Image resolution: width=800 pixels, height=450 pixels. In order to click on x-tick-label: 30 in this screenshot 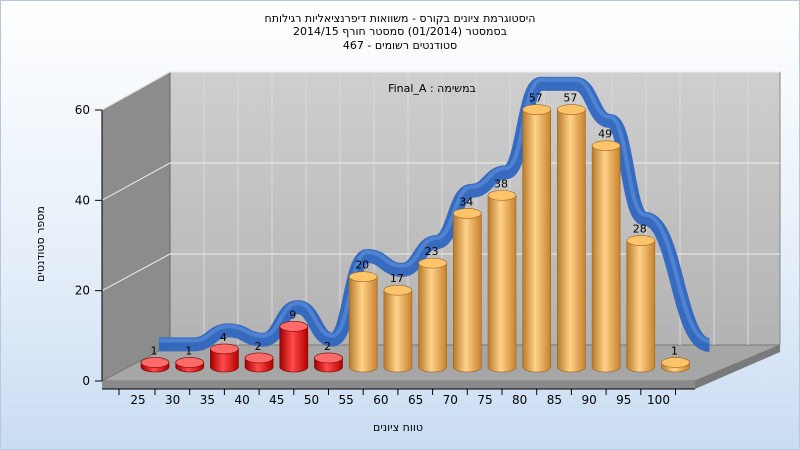, I will do `click(172, 400)`.